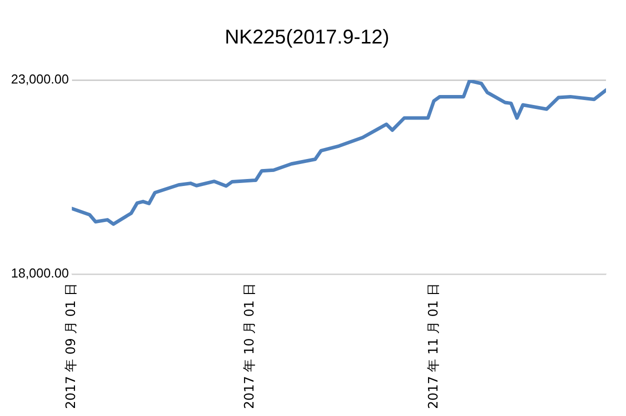  What do you see at coordinates (434, 346) in the screenshot?
I see `x-tick-label: 2017 年 11 月 01 日` at bounding box center [434, 346].